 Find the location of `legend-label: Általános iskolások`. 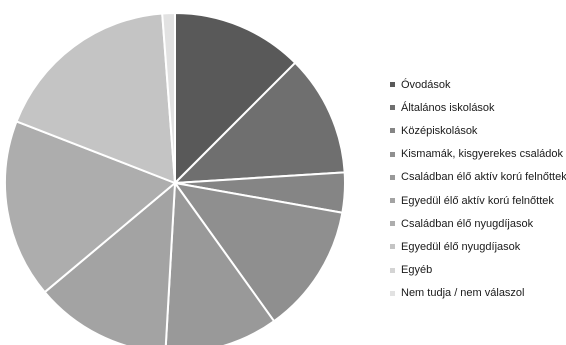

legend-label: Általános iskolások is located at coordinates (448, 107).